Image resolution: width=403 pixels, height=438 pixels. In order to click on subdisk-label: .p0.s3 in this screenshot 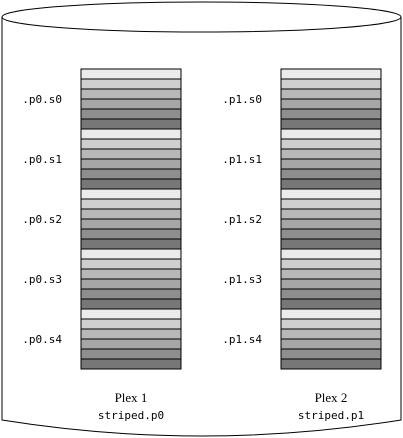, I will do `click(42, 279)`.